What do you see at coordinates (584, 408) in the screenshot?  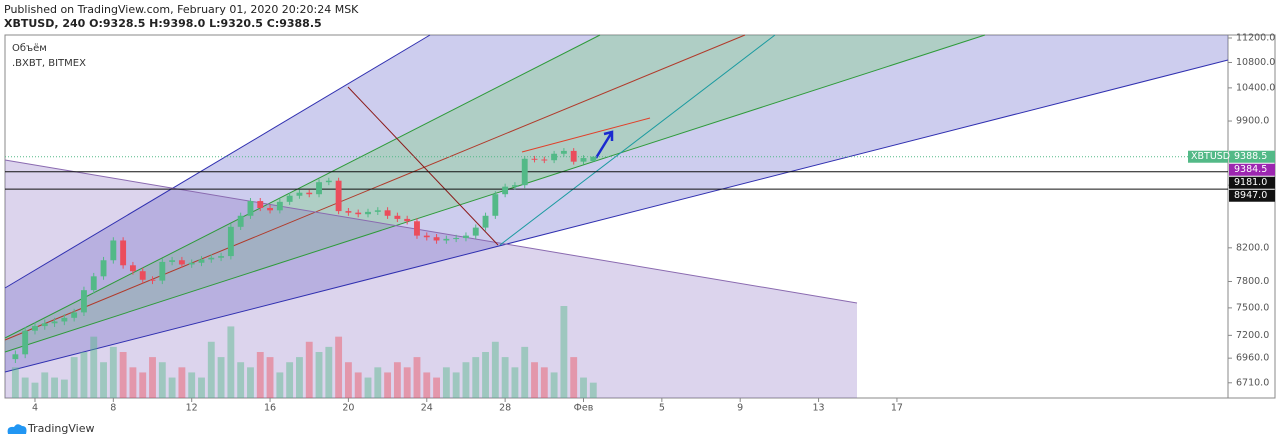 I see `x-tick-label: Фев` at bounding box center [584, 408].